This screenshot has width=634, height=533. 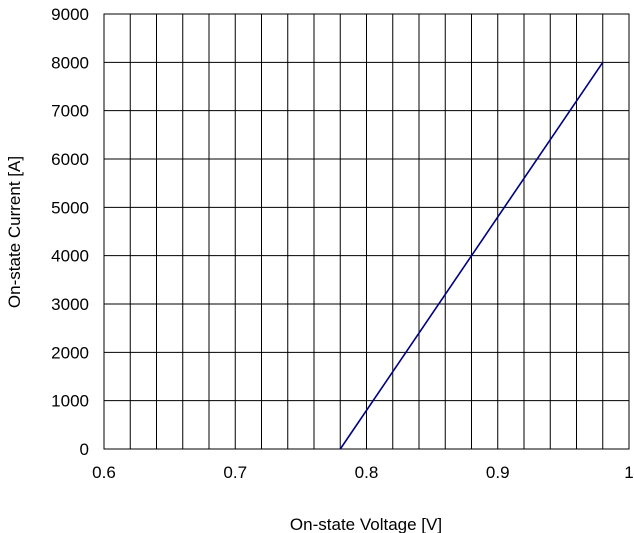 What do you see at coordinates (70, 256) in the screenshot?
I see `y-tick-label: 4000` at bounding box center [70, 256].